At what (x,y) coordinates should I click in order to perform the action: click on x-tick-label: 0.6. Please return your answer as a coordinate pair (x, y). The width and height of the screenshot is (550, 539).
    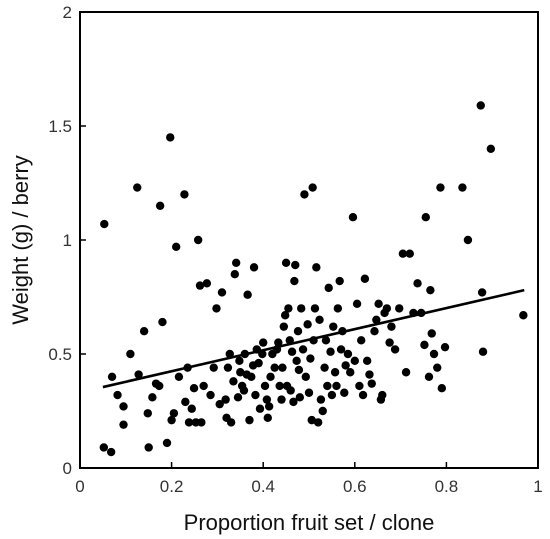
    Looking at the image, I should click on (355, 486).